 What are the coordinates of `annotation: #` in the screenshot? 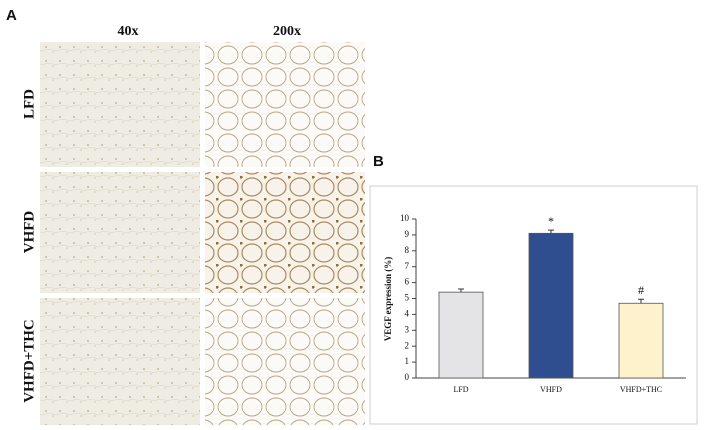 It's located at (641, 290).